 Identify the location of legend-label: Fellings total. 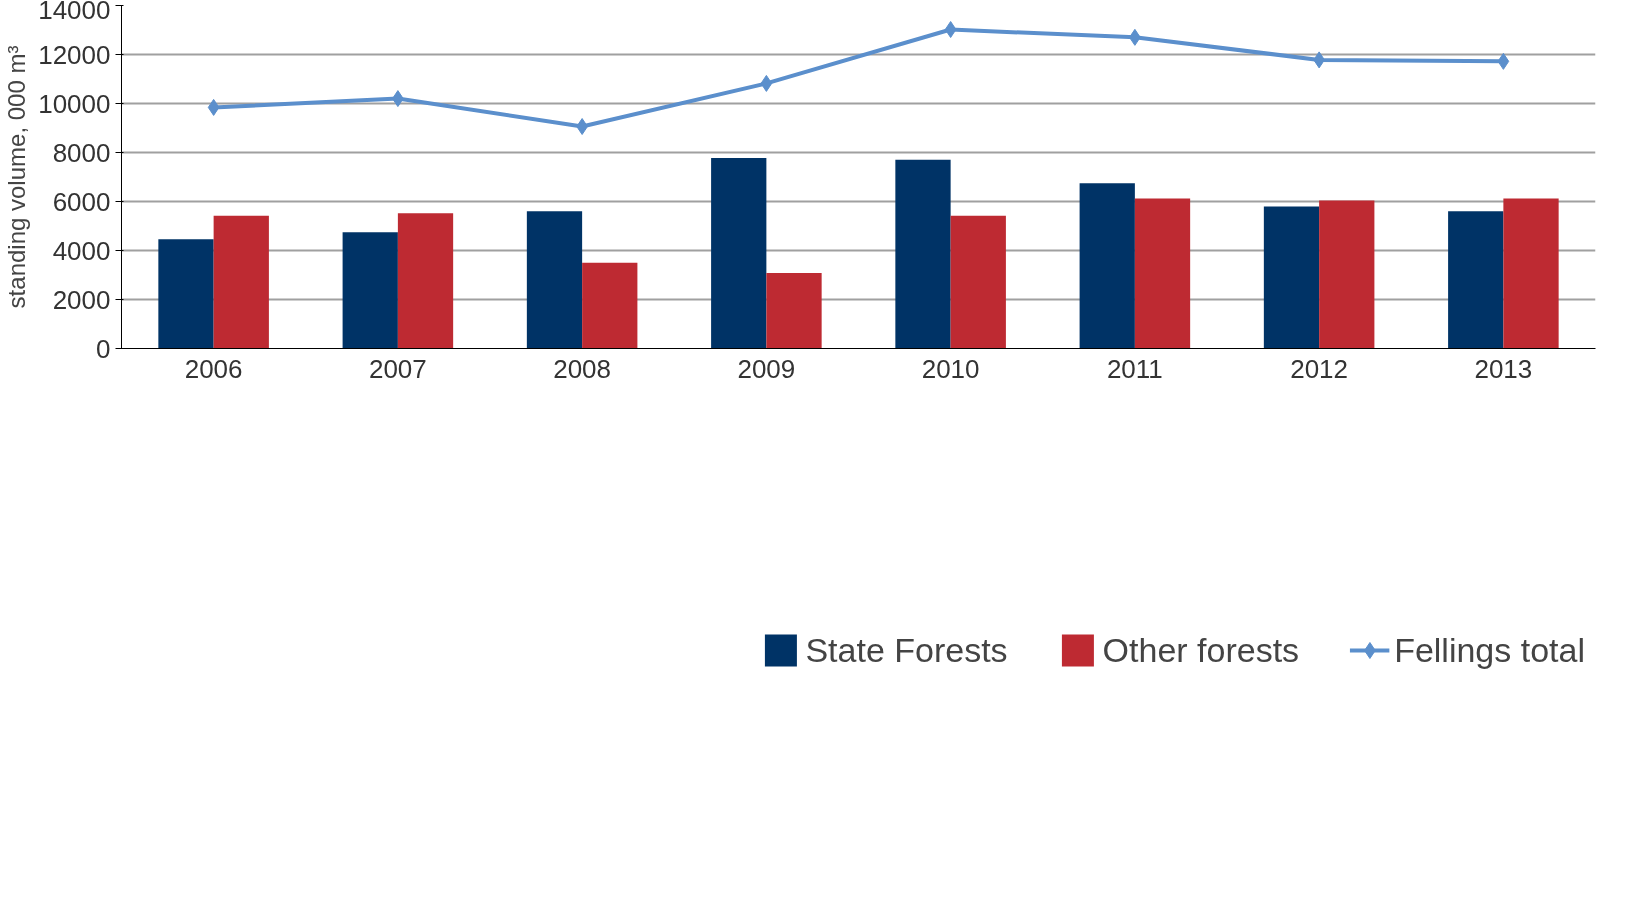
(1489, 650).